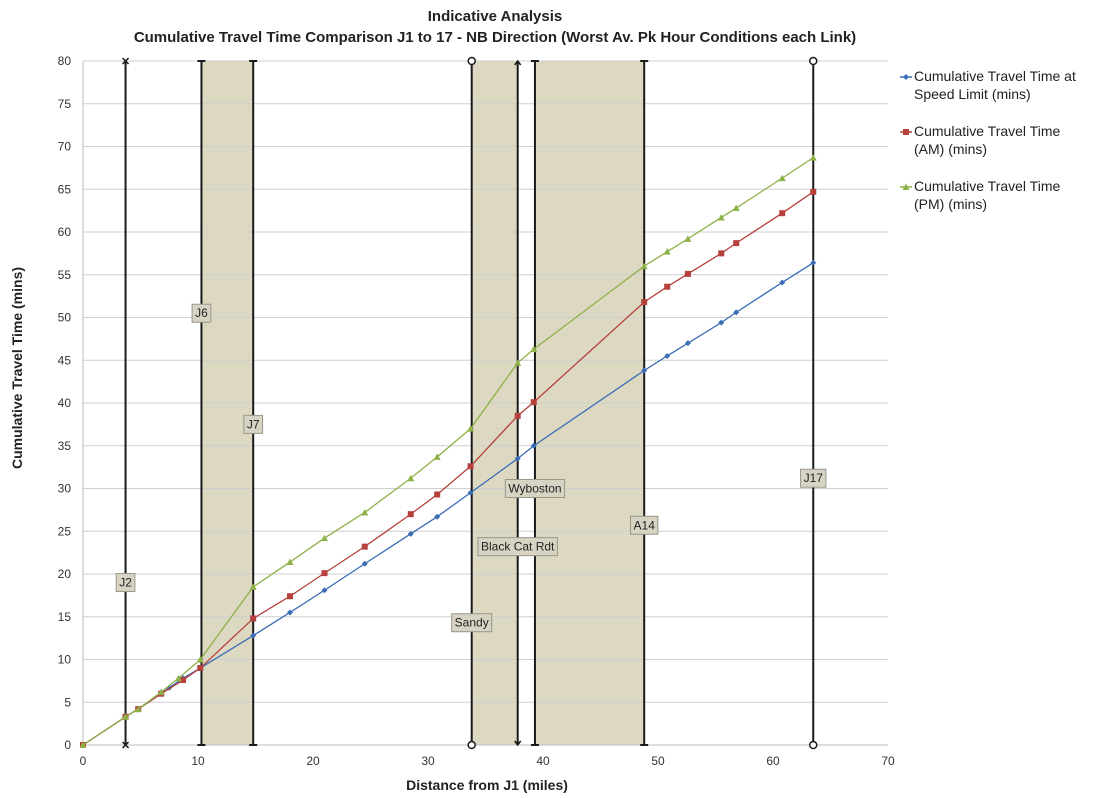 Image resolution: width=1097 pixels, height=798 pixels. I want to click on y-tick-label: 55, so click(65, 275).